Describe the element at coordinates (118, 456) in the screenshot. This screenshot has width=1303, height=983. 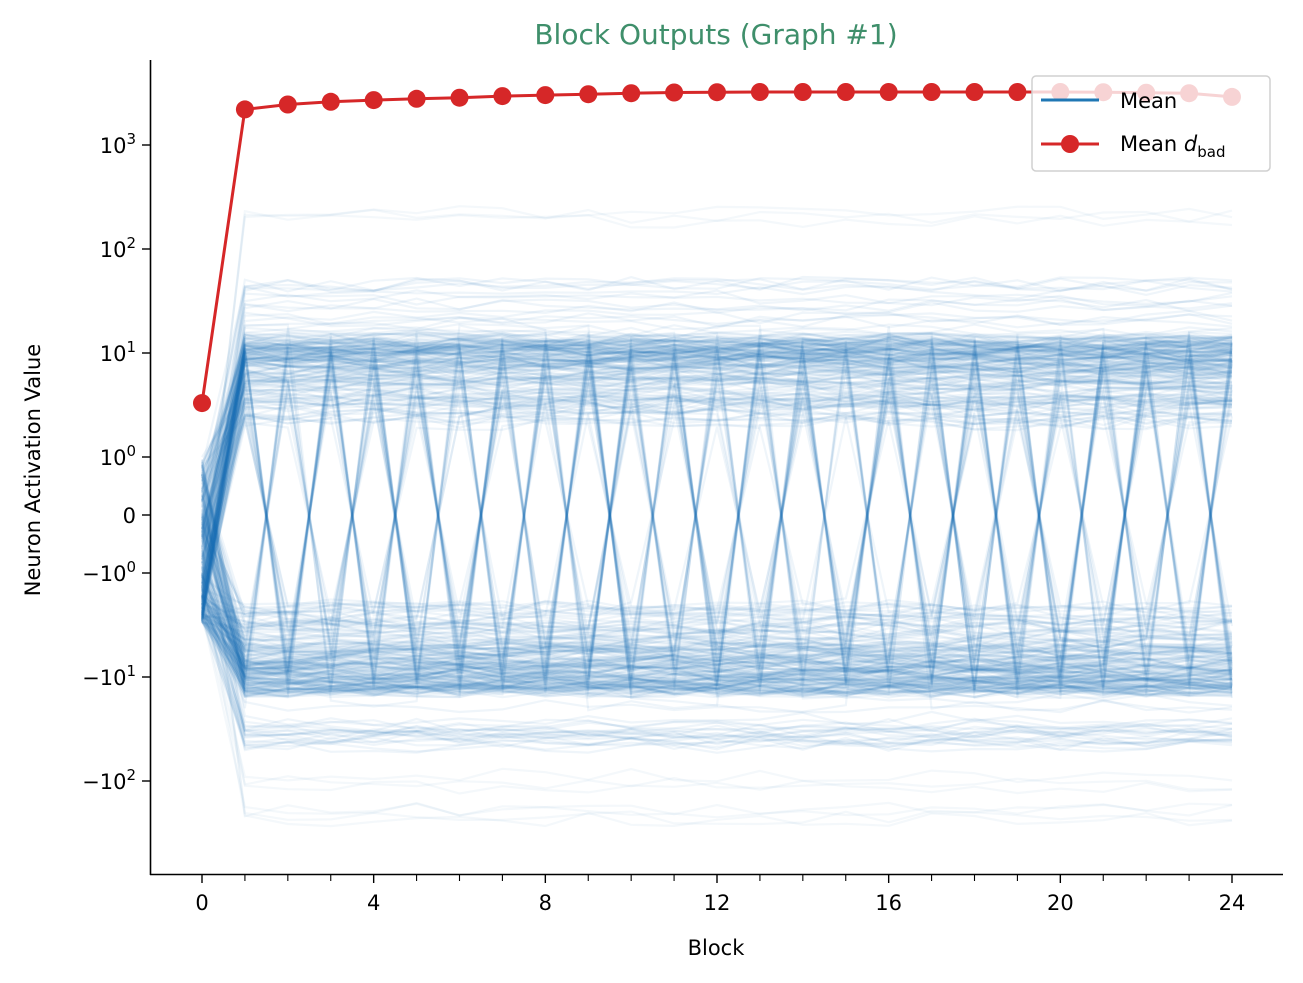
I see `y-tick-label: 100` at that location.